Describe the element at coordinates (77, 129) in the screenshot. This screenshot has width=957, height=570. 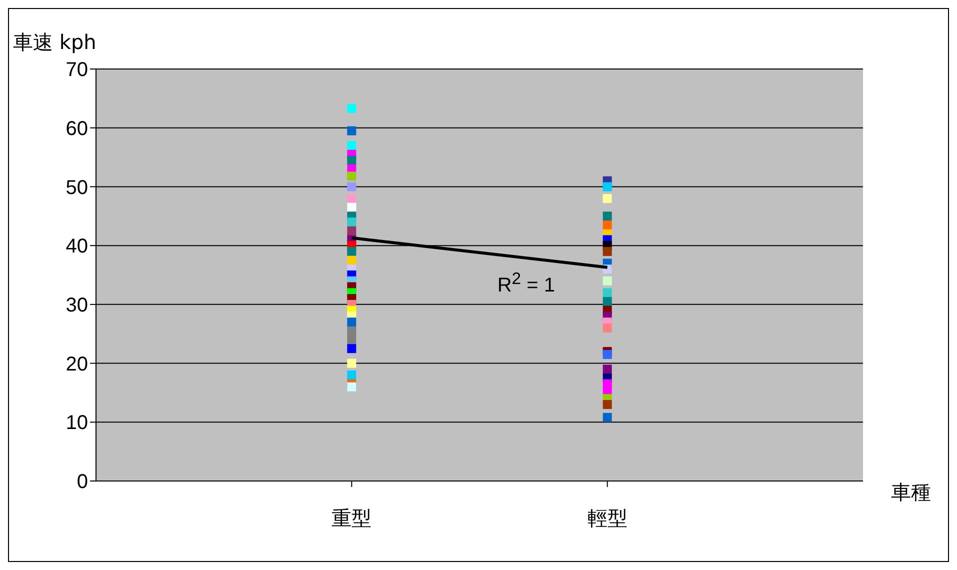
I see `y-tick-label: 60` at that location.